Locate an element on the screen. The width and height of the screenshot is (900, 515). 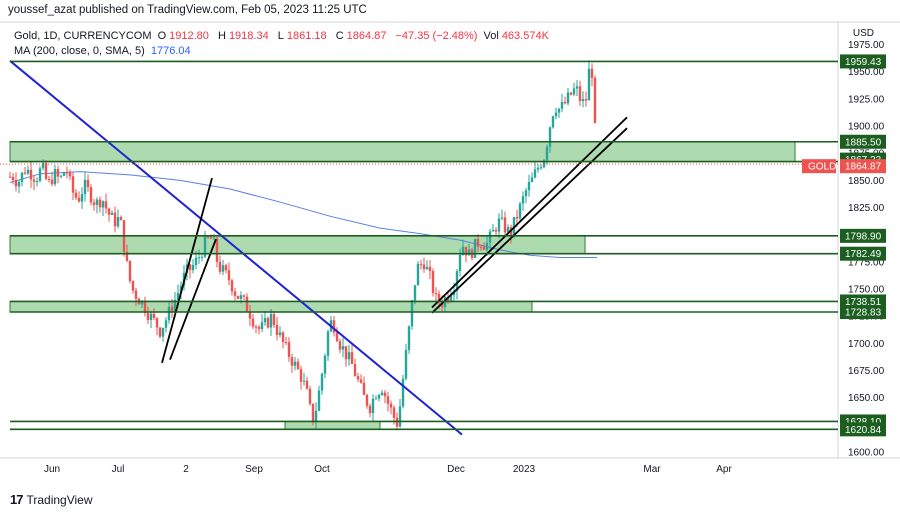
level-tag: 1738.51 is located at coordinates (863, 301).